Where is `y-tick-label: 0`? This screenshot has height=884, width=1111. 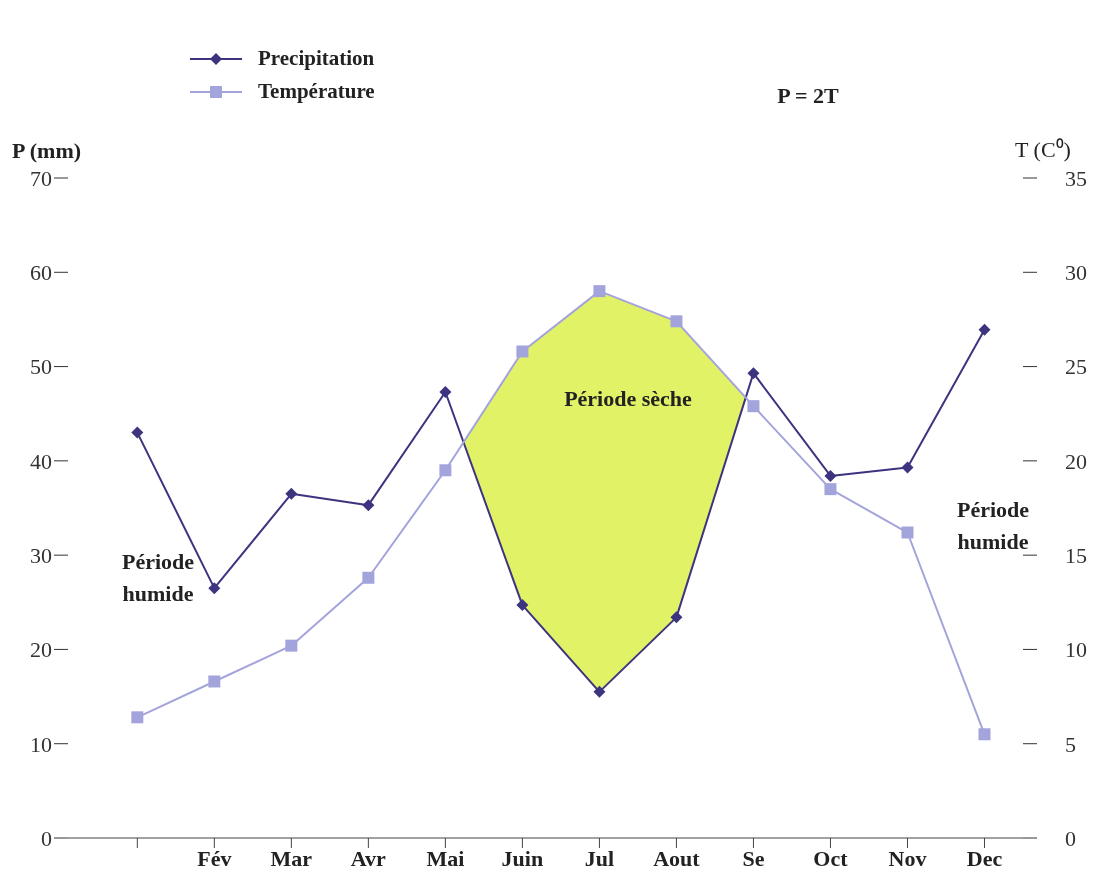 y-tick-label: 0 is located at coordinates (46, 838).